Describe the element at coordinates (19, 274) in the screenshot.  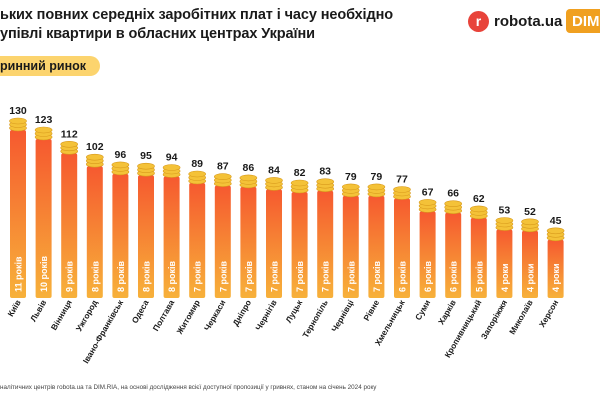
I see `years-label-1: 11 років` at that location.